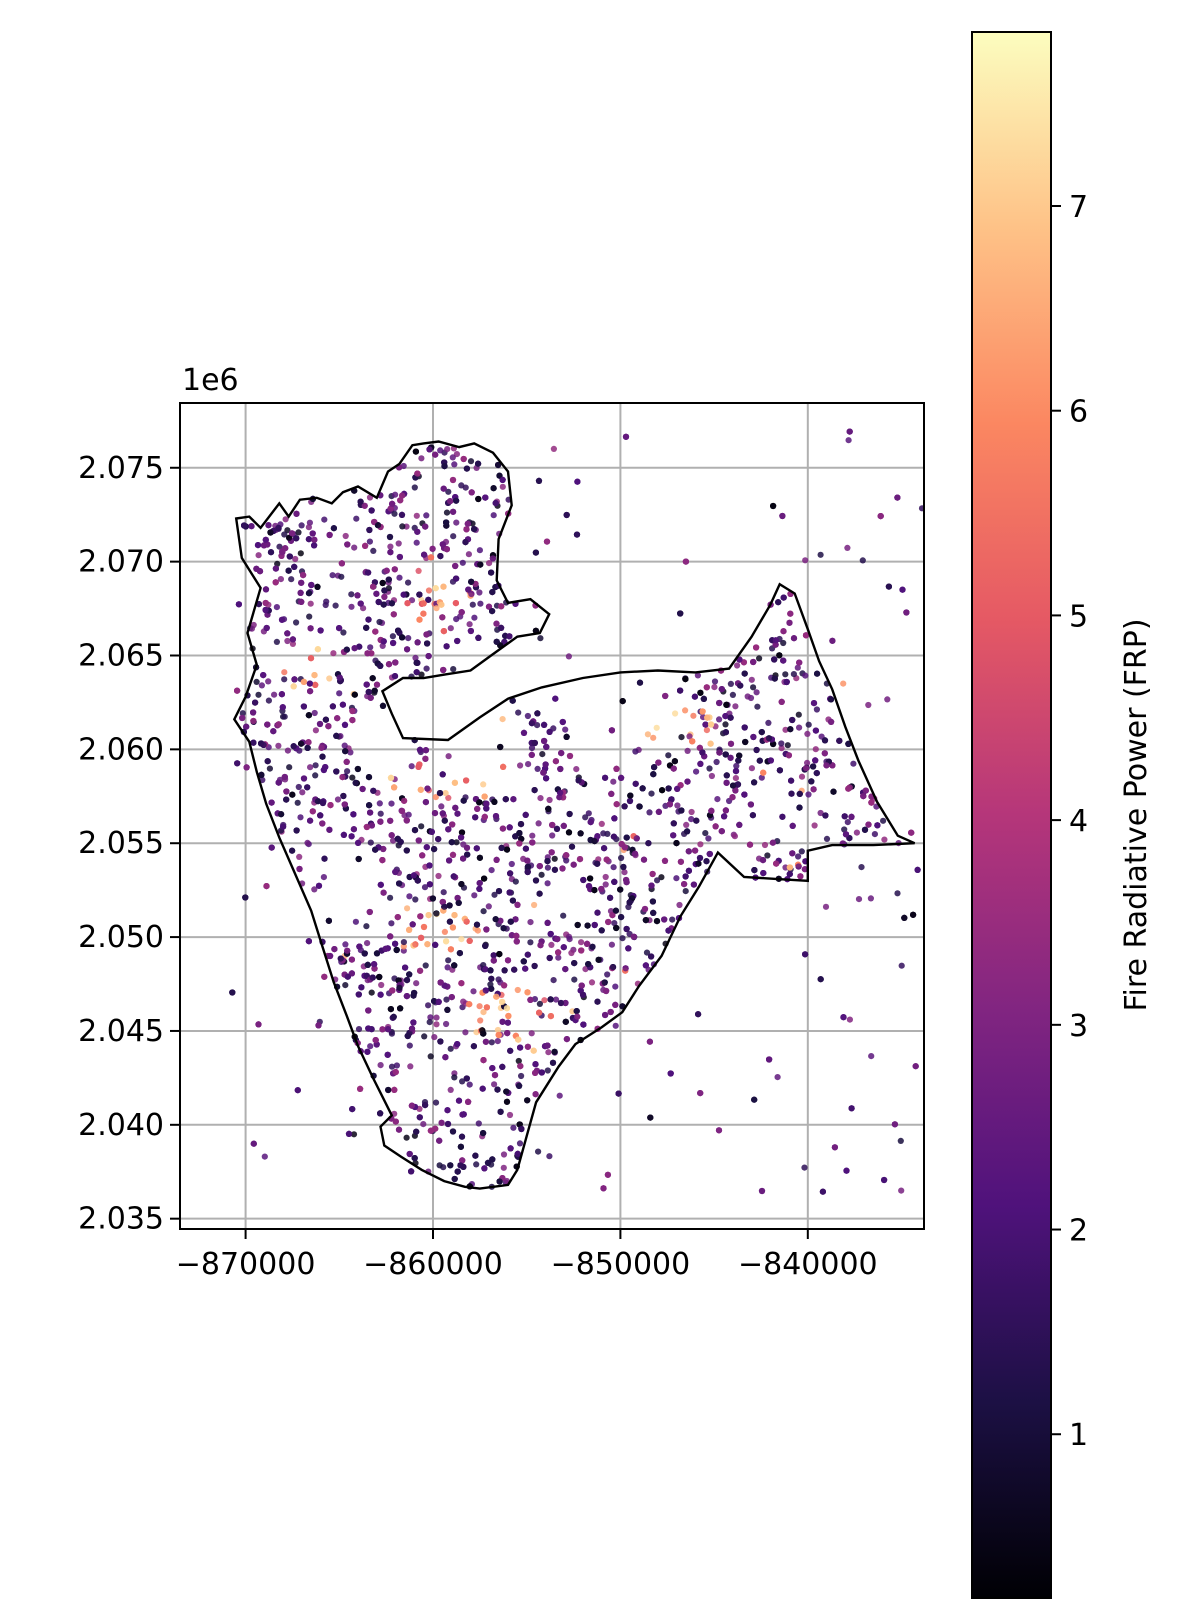 This screenshot has height=1620, width=1183. Describe the element at coordinates (1011, 815) in the screenshot. I see `colorbar-gradient` at that location.